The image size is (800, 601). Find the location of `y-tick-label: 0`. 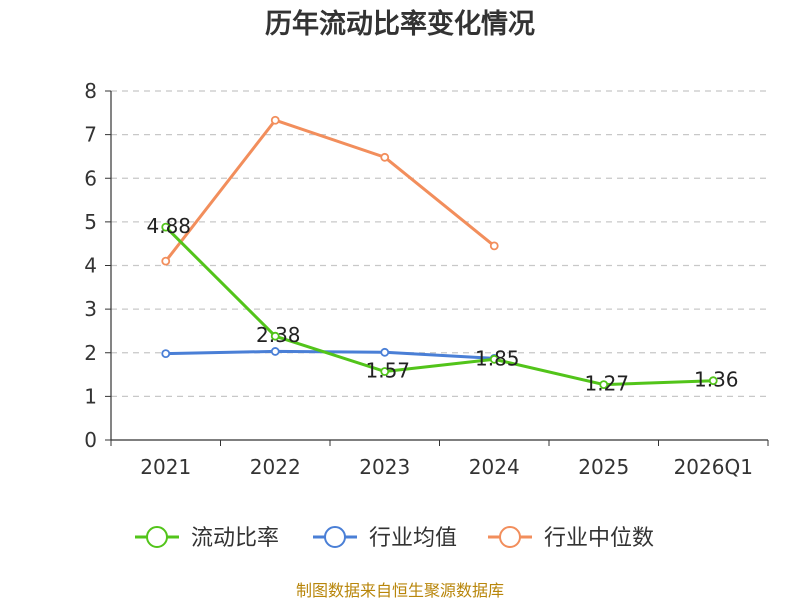

y-tick-label: 0 is located at coordinates (90, 440).